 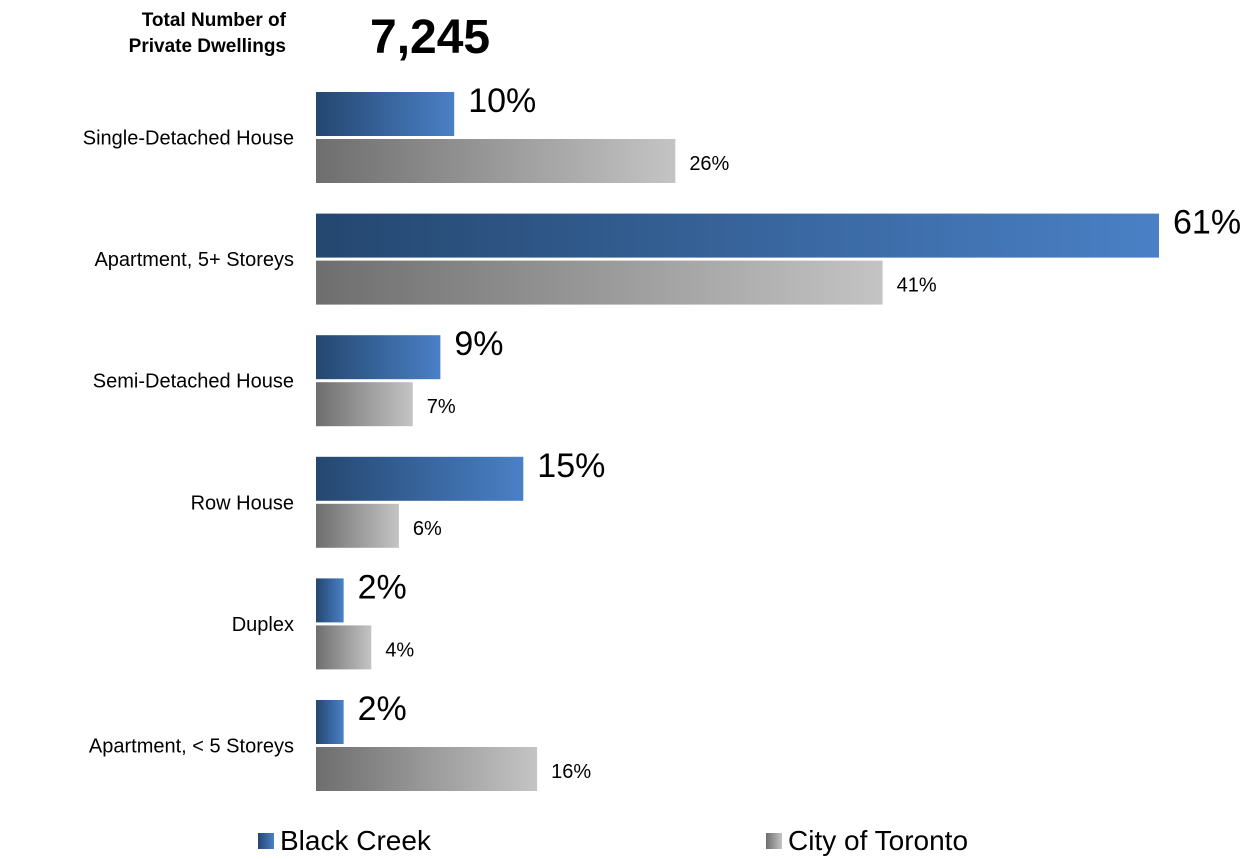 I want to click on legend-item-black-creek: Black Creek, so click(x=344, y=841).